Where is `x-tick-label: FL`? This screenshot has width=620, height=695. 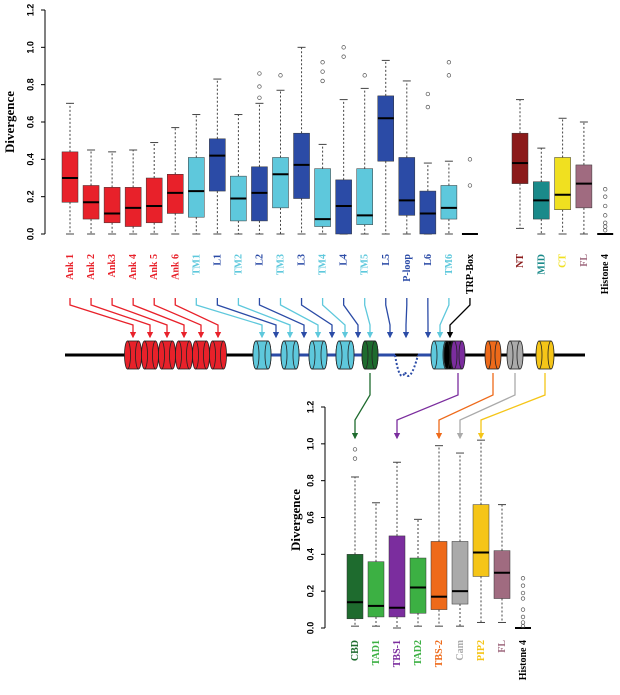 x-tick-label: FL is located at coordinates (584, 260).